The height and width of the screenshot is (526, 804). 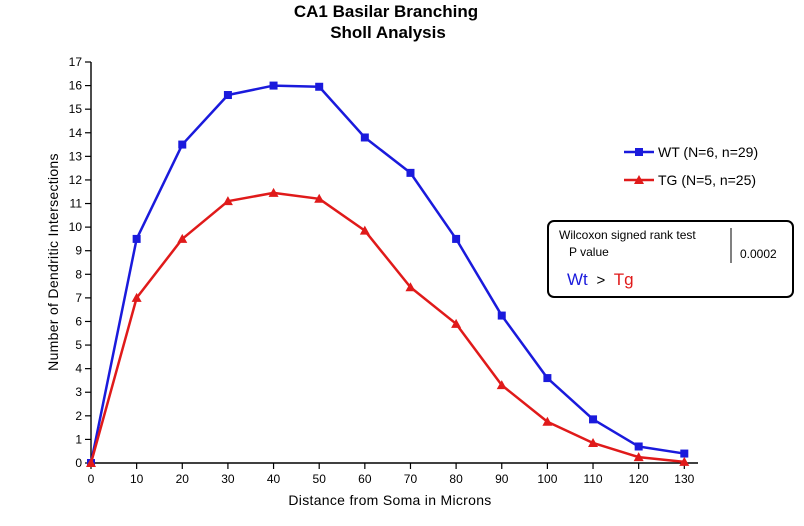 What do you see at coordinates (274, 479) in the screenshot?
I see `x-tick-label: 40` at bounding box center [274, 479].